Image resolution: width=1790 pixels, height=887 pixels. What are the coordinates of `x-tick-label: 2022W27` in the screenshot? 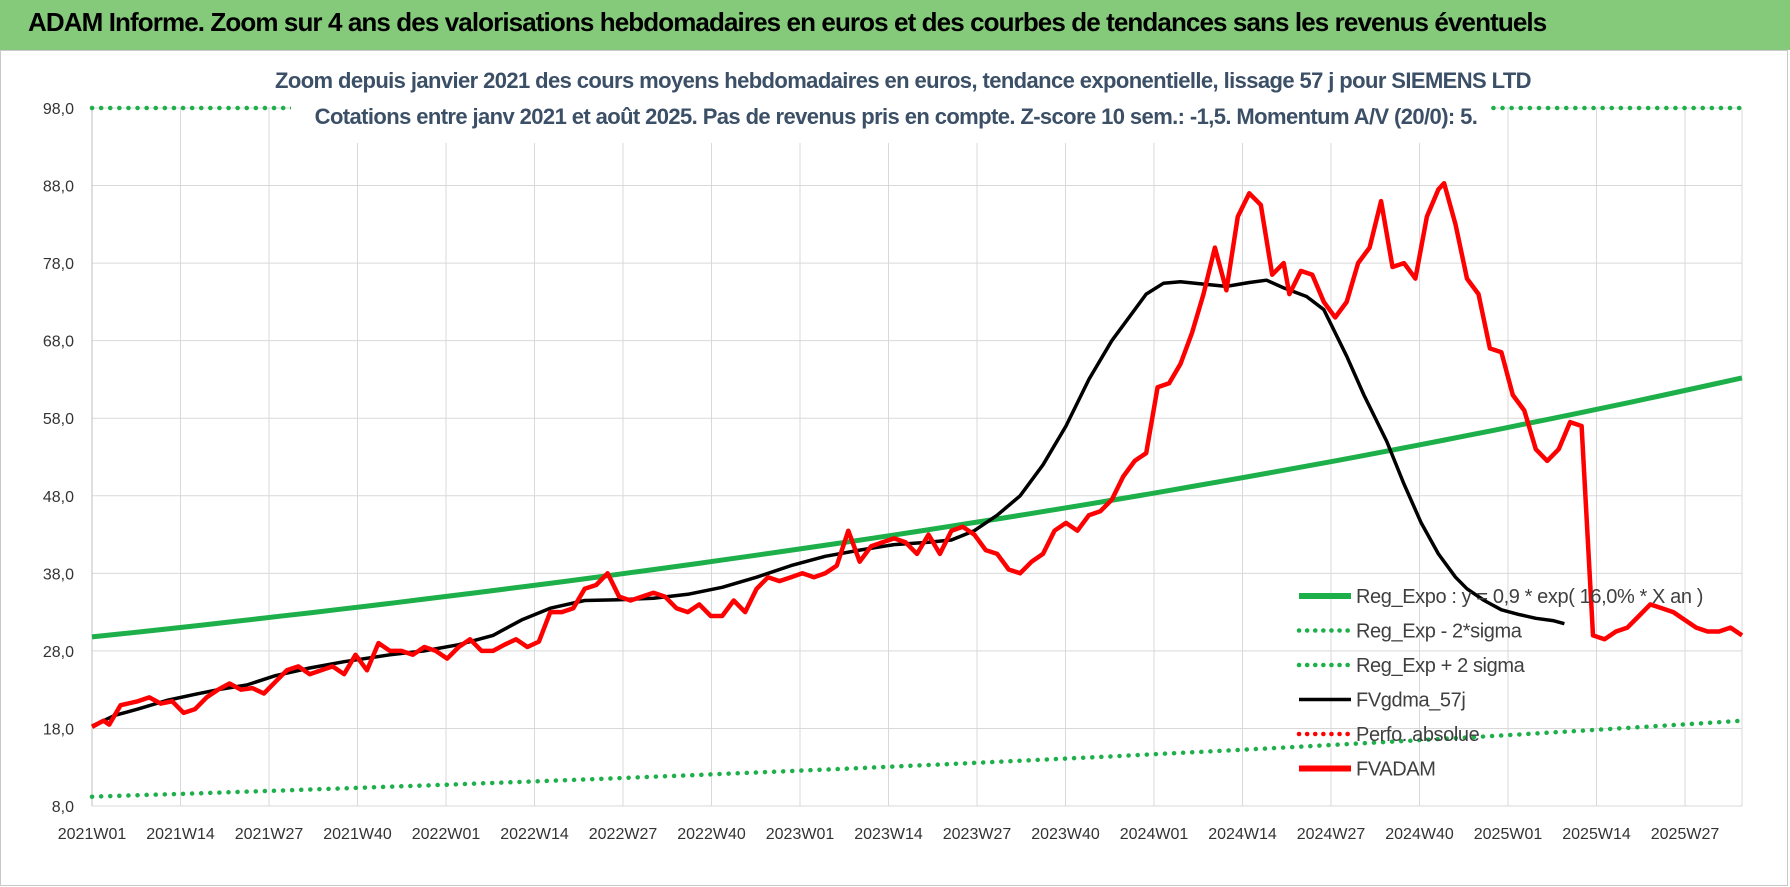 It's located at (623, 834).